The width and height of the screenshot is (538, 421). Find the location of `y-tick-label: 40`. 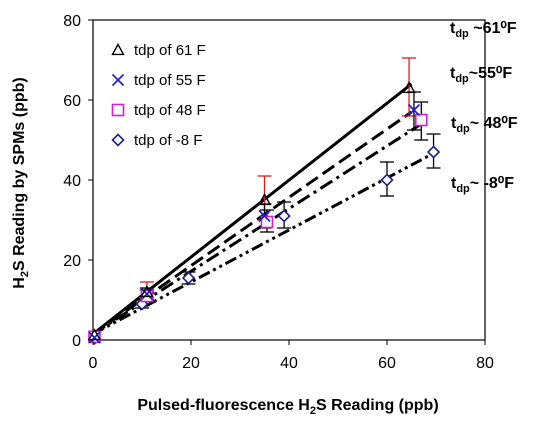

y-tick-label: 40 is located at coordinates (72, 181).